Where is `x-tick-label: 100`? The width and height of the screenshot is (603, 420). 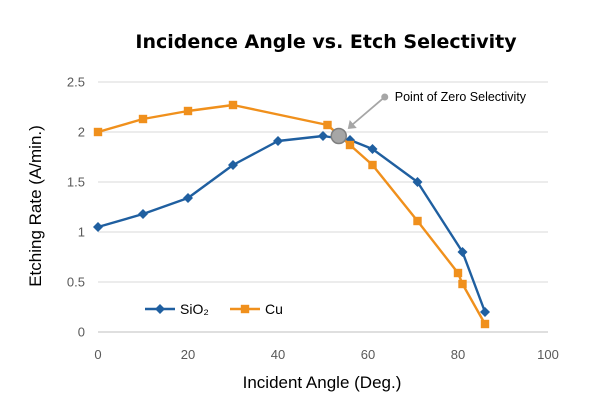 x-tick-label: 100 is located at coordinates (548, 354).